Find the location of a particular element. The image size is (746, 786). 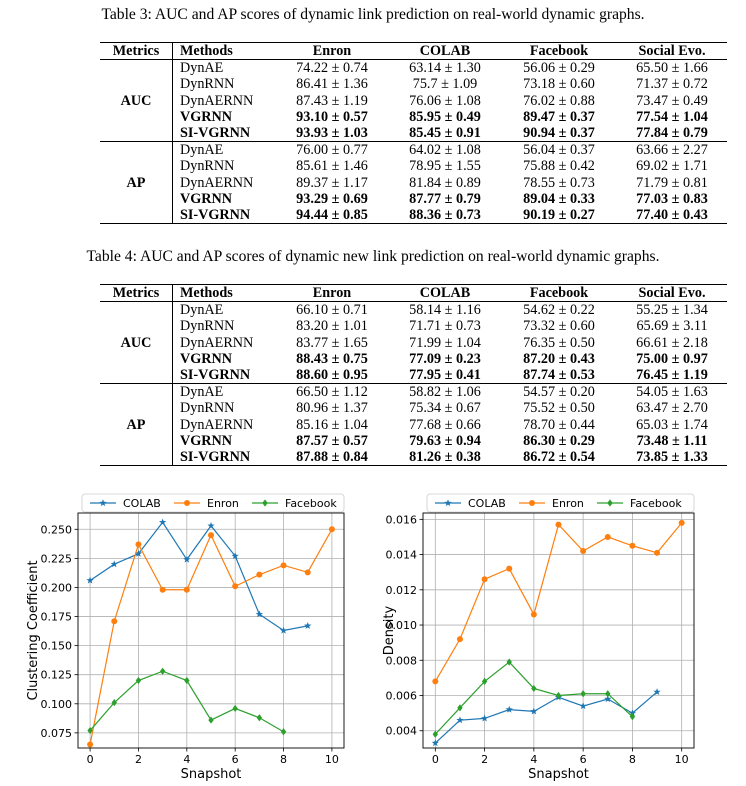

legend-item: Enron is located at coordinates (551, 503).